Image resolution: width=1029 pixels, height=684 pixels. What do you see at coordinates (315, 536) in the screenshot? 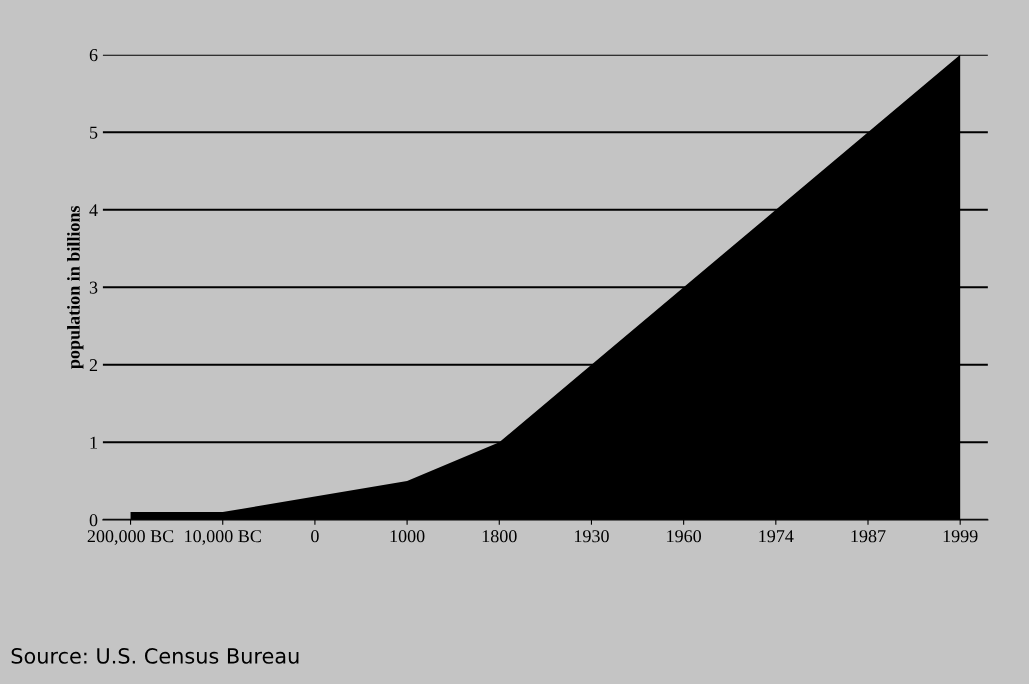
I see `x-tick-label: 0` at bounding box center [315, 536].